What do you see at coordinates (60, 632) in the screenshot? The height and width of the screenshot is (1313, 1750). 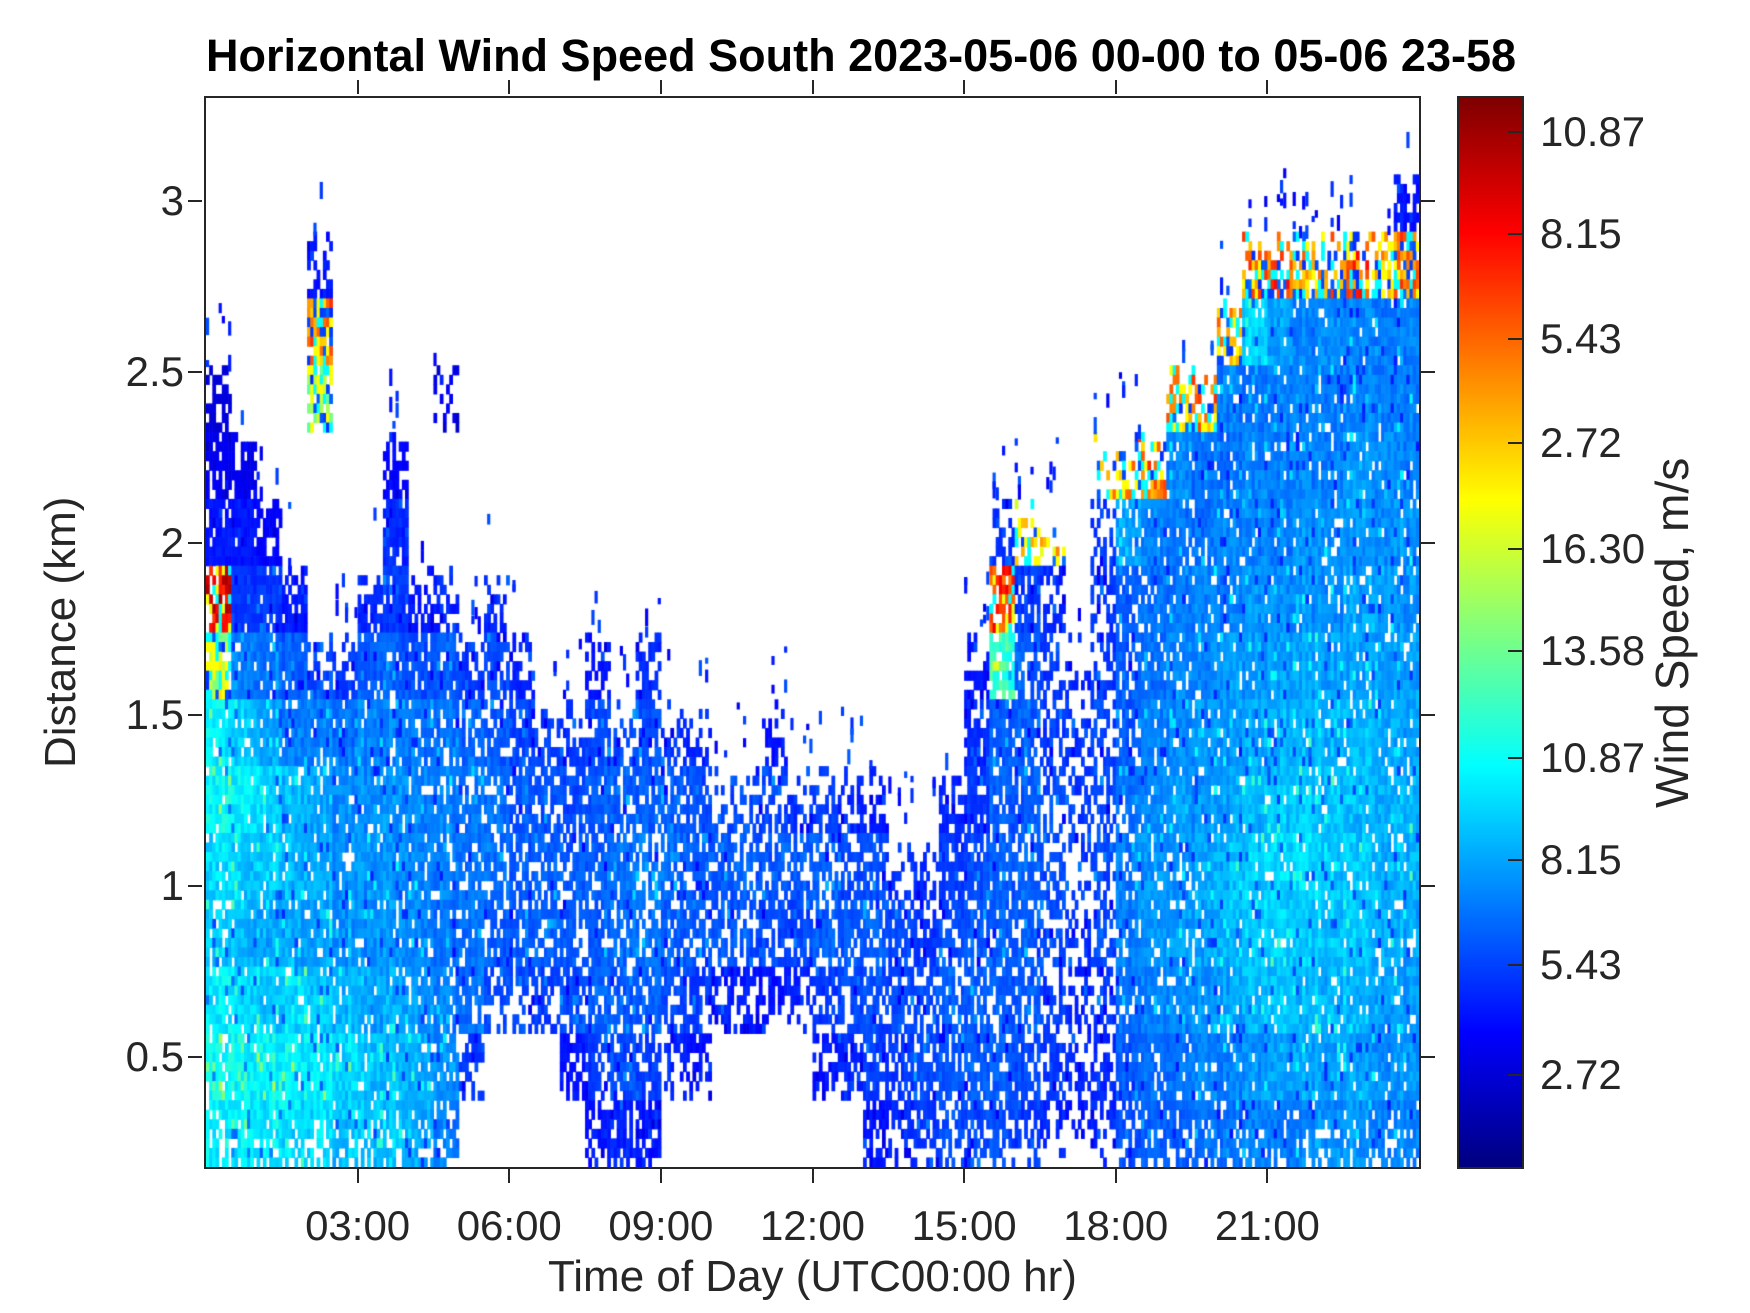 I see `y-axis-label: Distance (km)` at bounding box center [60, 632].